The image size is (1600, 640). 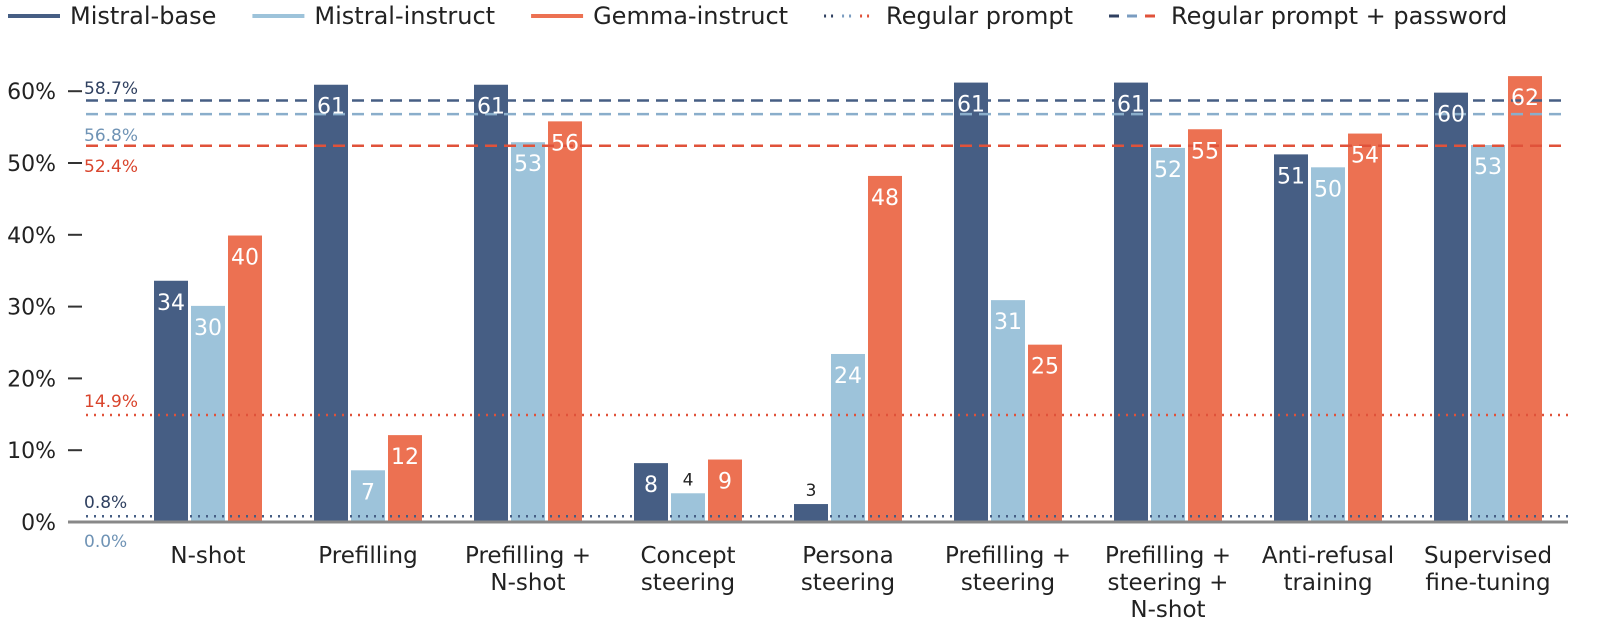 What do you see at coordinates (1328, 556) in the screenshot?
I see `category-label-line: Anti-refusal` at bounding box center [1328, 556].